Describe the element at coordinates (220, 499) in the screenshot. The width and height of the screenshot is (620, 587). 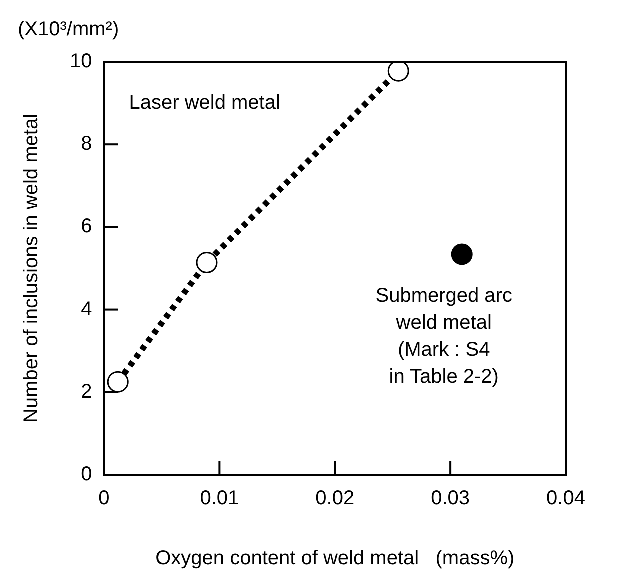
I see `x-tick-label: 0.01` at that location.